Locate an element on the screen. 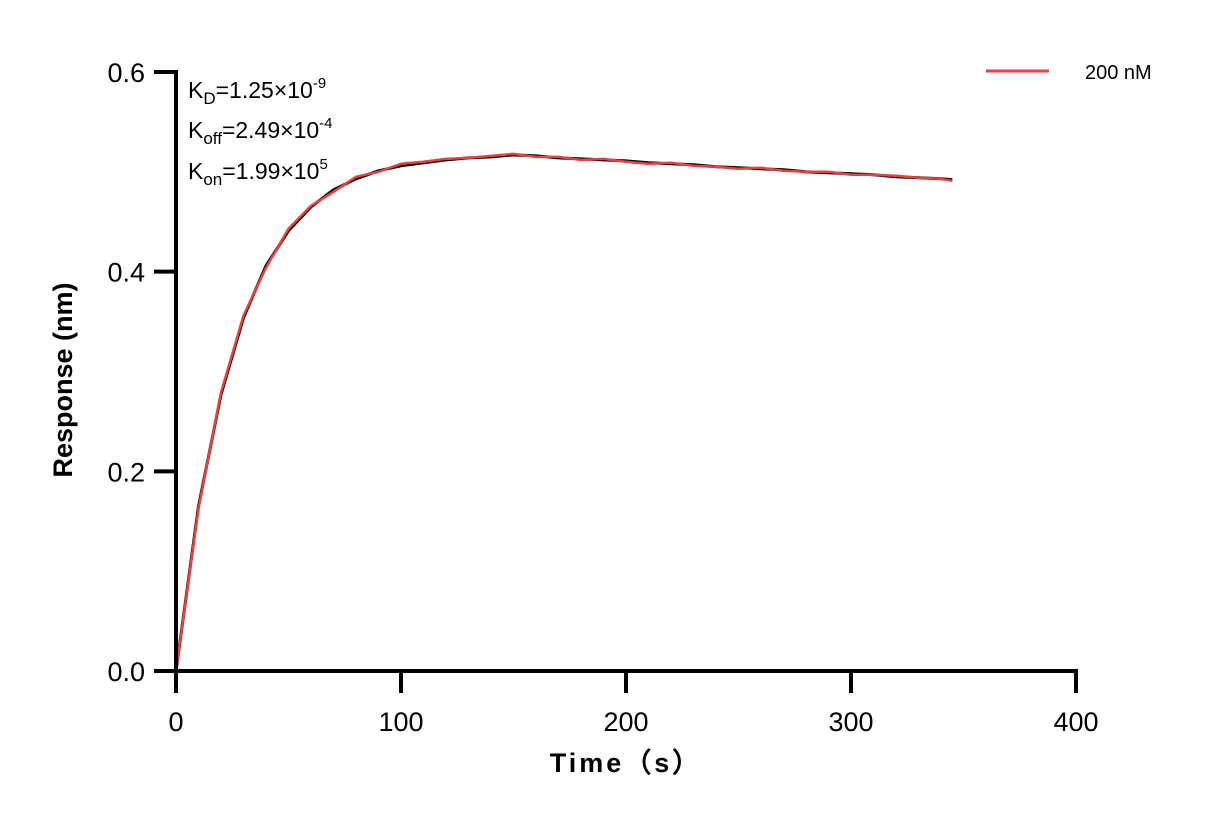 The width and height of the screenshot is (1212, 825). x-axis-label: Time（s） is located at coordinates (626, 763).